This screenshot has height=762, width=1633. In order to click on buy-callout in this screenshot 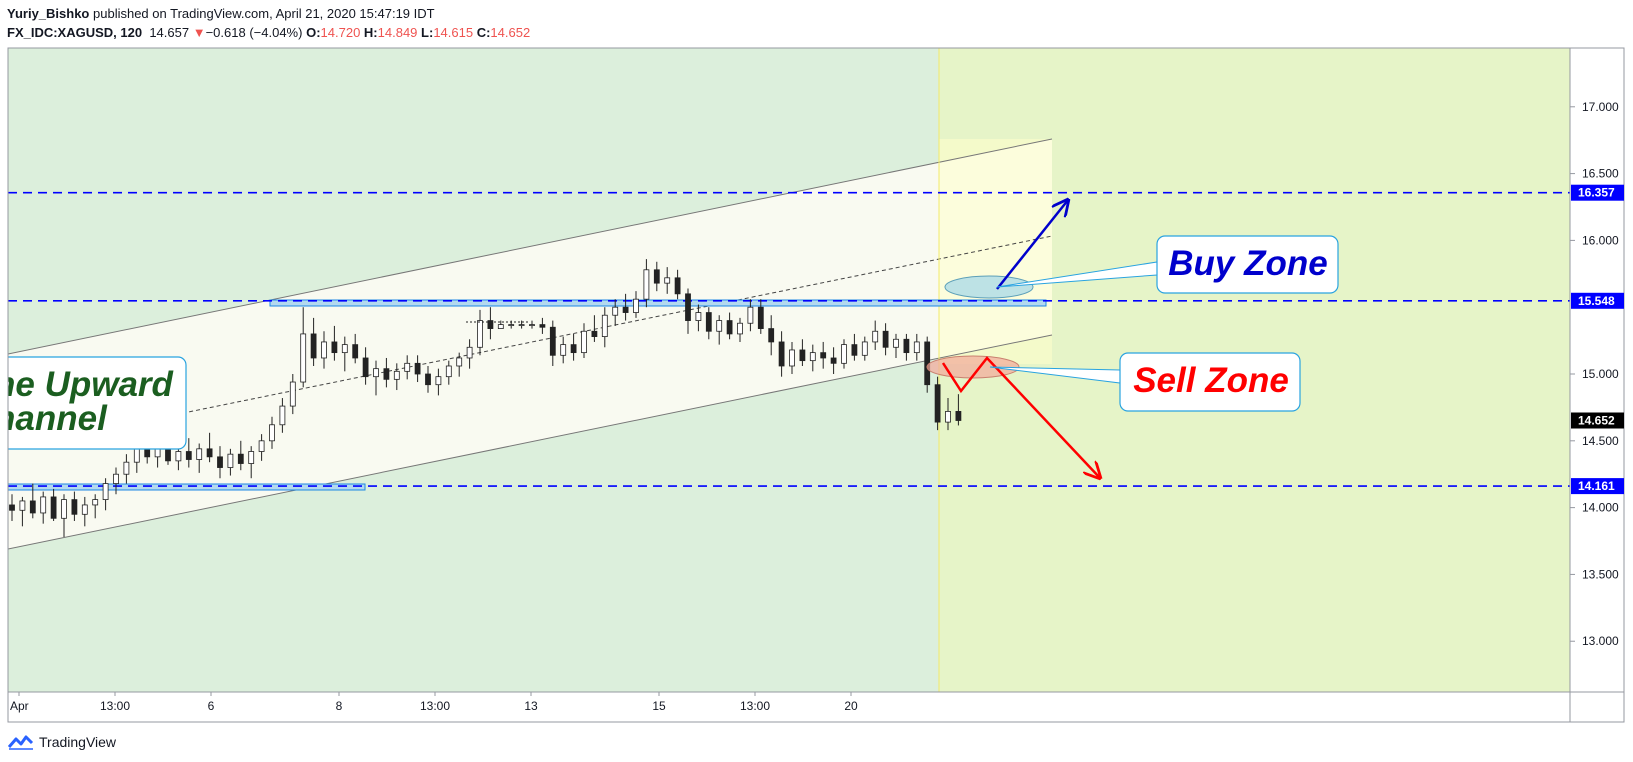, I will do `click(1247, 264)`.